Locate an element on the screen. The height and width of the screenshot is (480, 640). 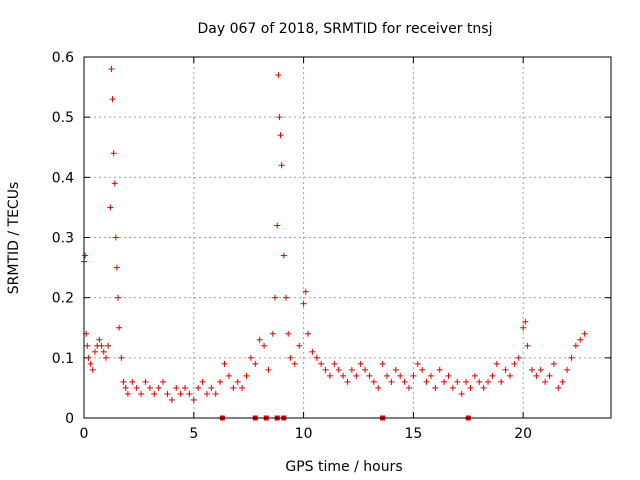
x-tick-label: 0 is located at coordinates (84, 434).